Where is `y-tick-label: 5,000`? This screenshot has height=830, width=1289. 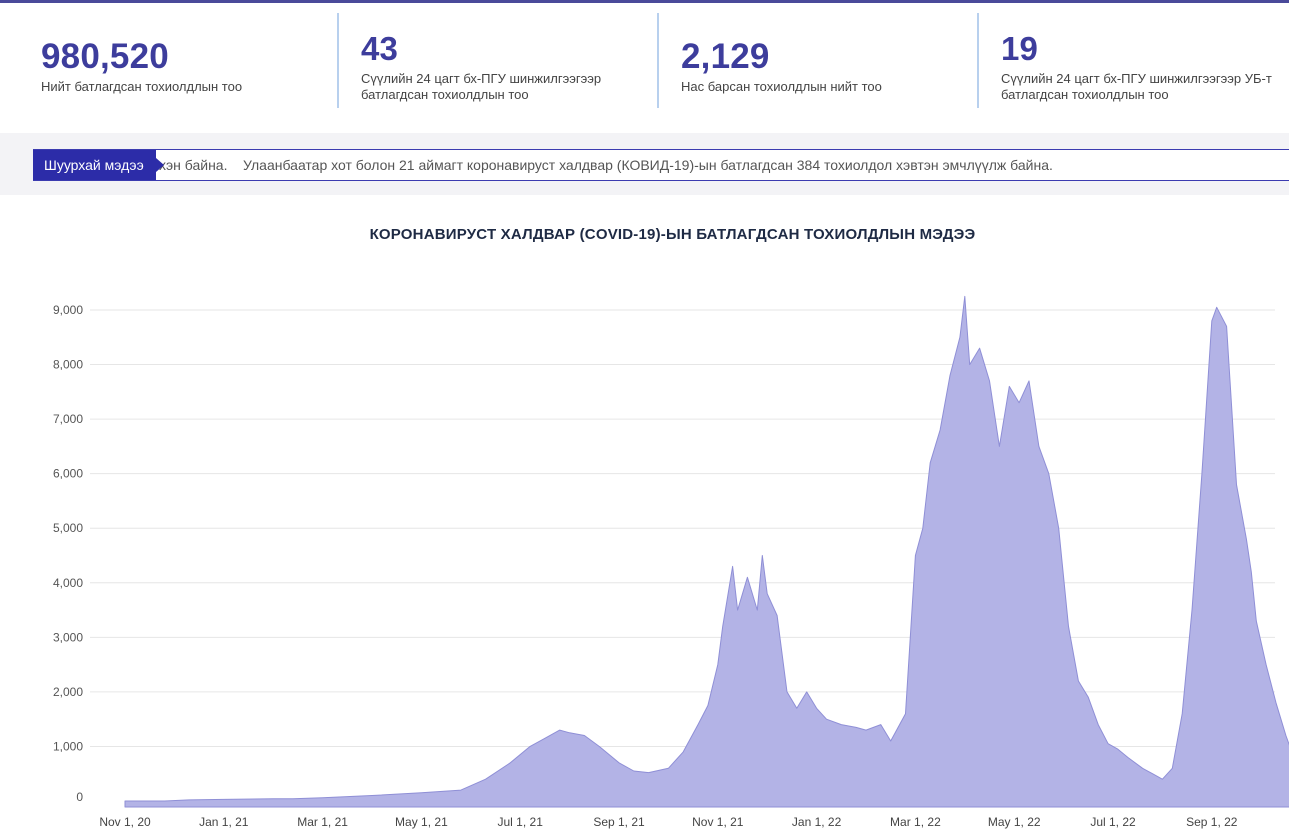
y-tick-label: 5,000 is located at coordinates (68, 528).